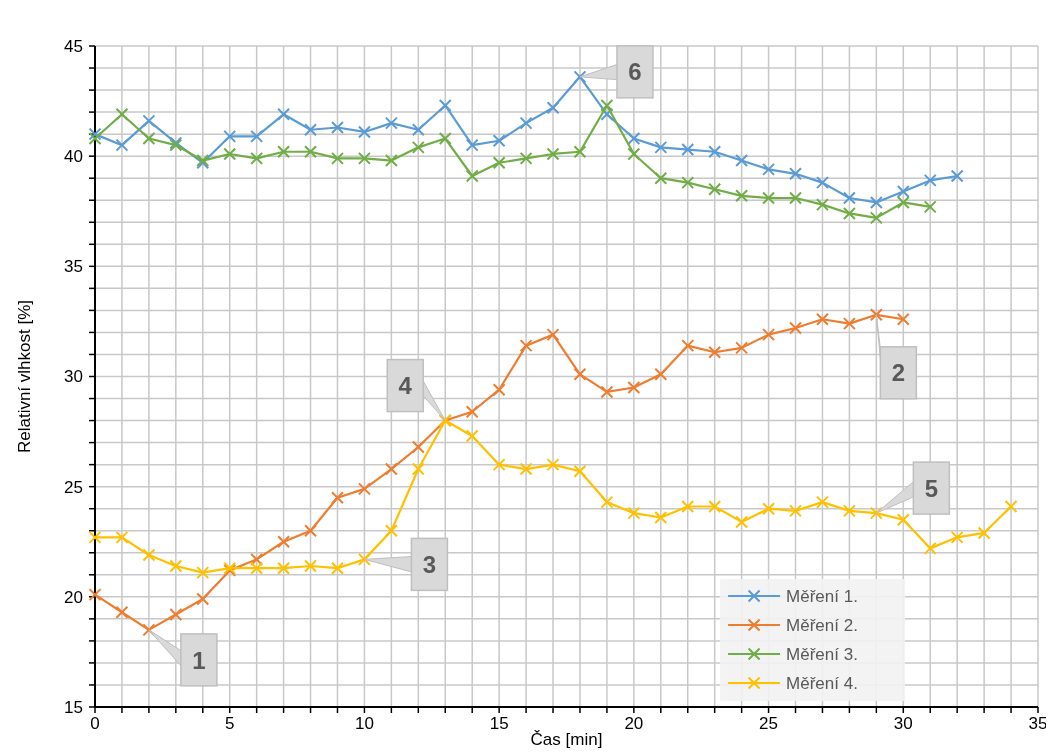 This screenshot has width=1054, height=752. What do you see at coordinates (898, 373) in the screenshot?
I see `annotation: 2` at bounding box center [898, 373].